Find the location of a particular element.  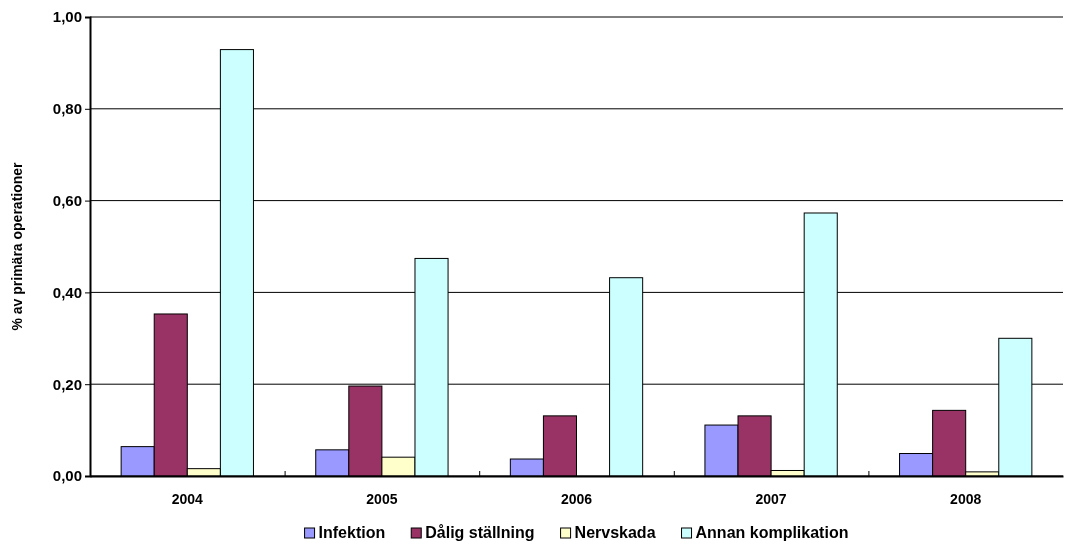

x-tick-label: 2006 is located at coordinates (576, 499).